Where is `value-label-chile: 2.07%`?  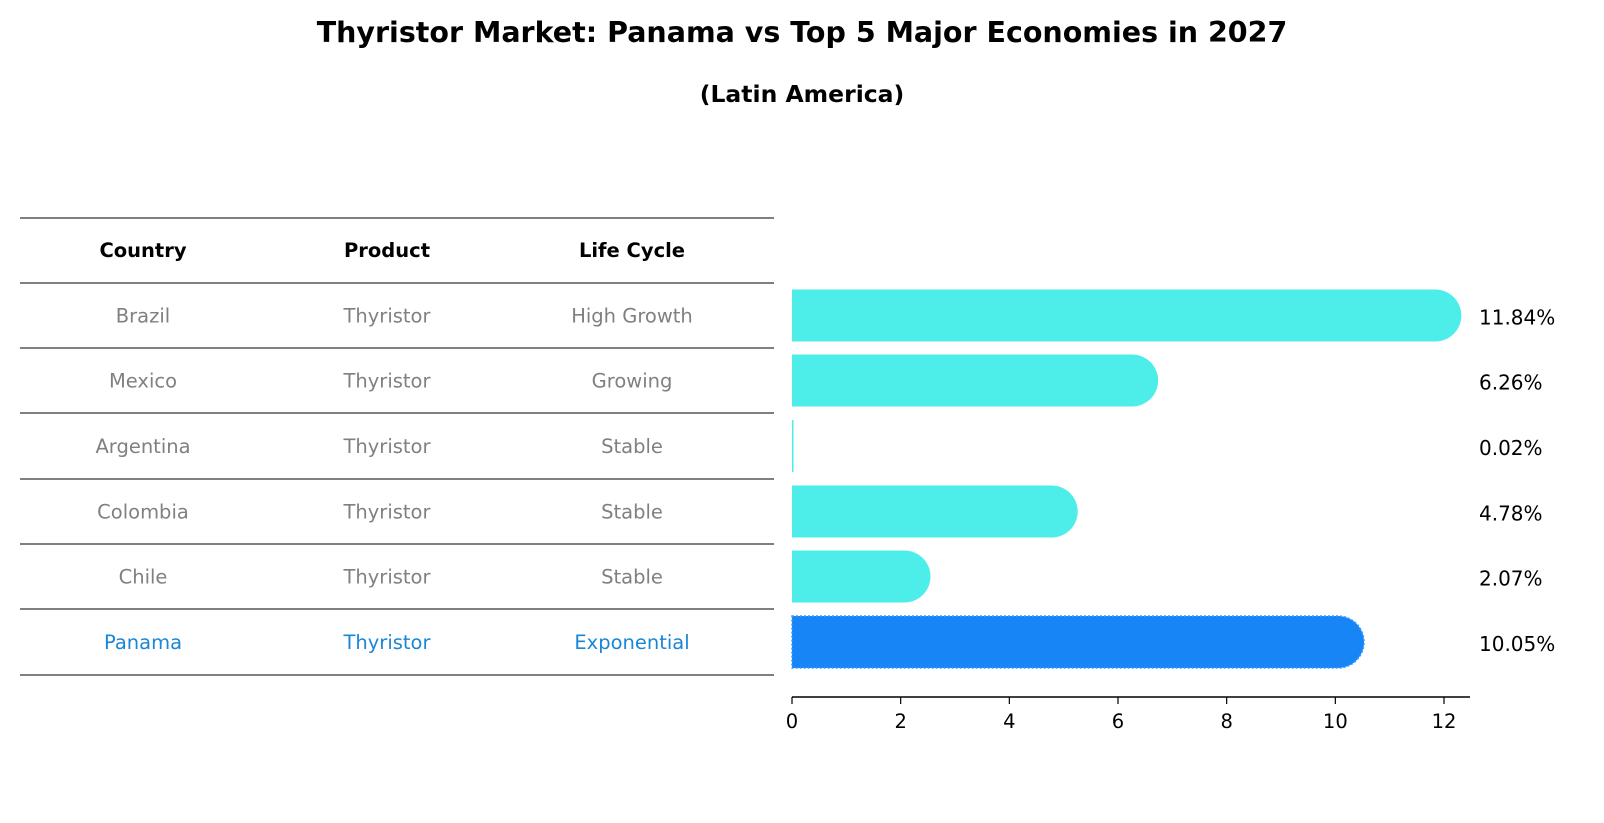
value-label-chile: 2.07% is located at coordinates (1511, 579).